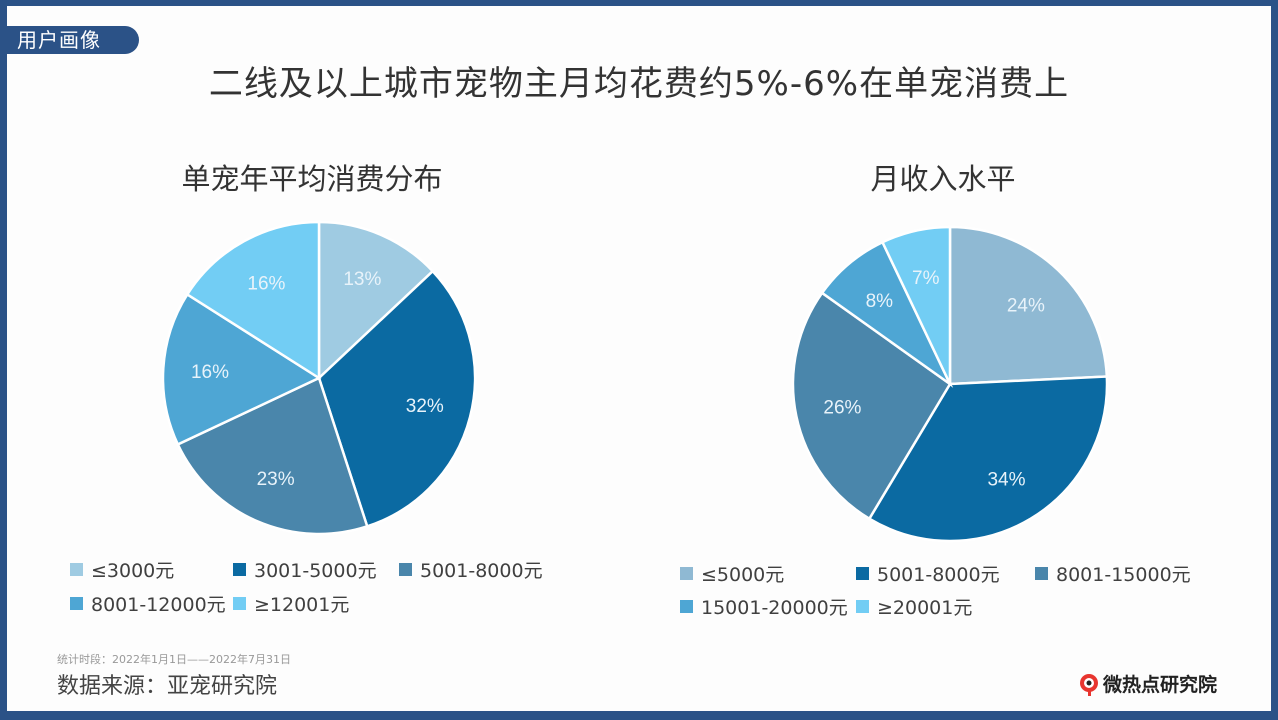 This screenshot has width=1278, height=720. I want to click on period-note: 统计时段：2022年1月1日——2022年7月31日, so click(174, 659).